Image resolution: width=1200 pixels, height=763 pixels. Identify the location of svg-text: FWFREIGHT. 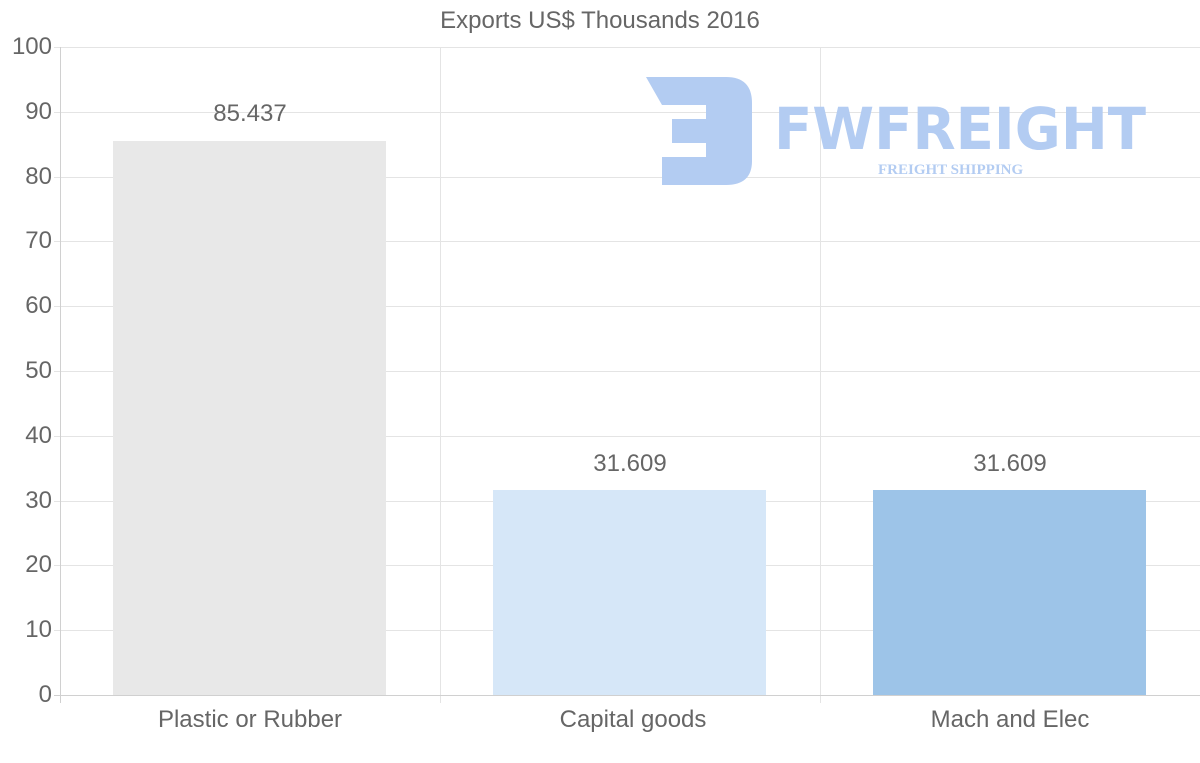
(960, 129).